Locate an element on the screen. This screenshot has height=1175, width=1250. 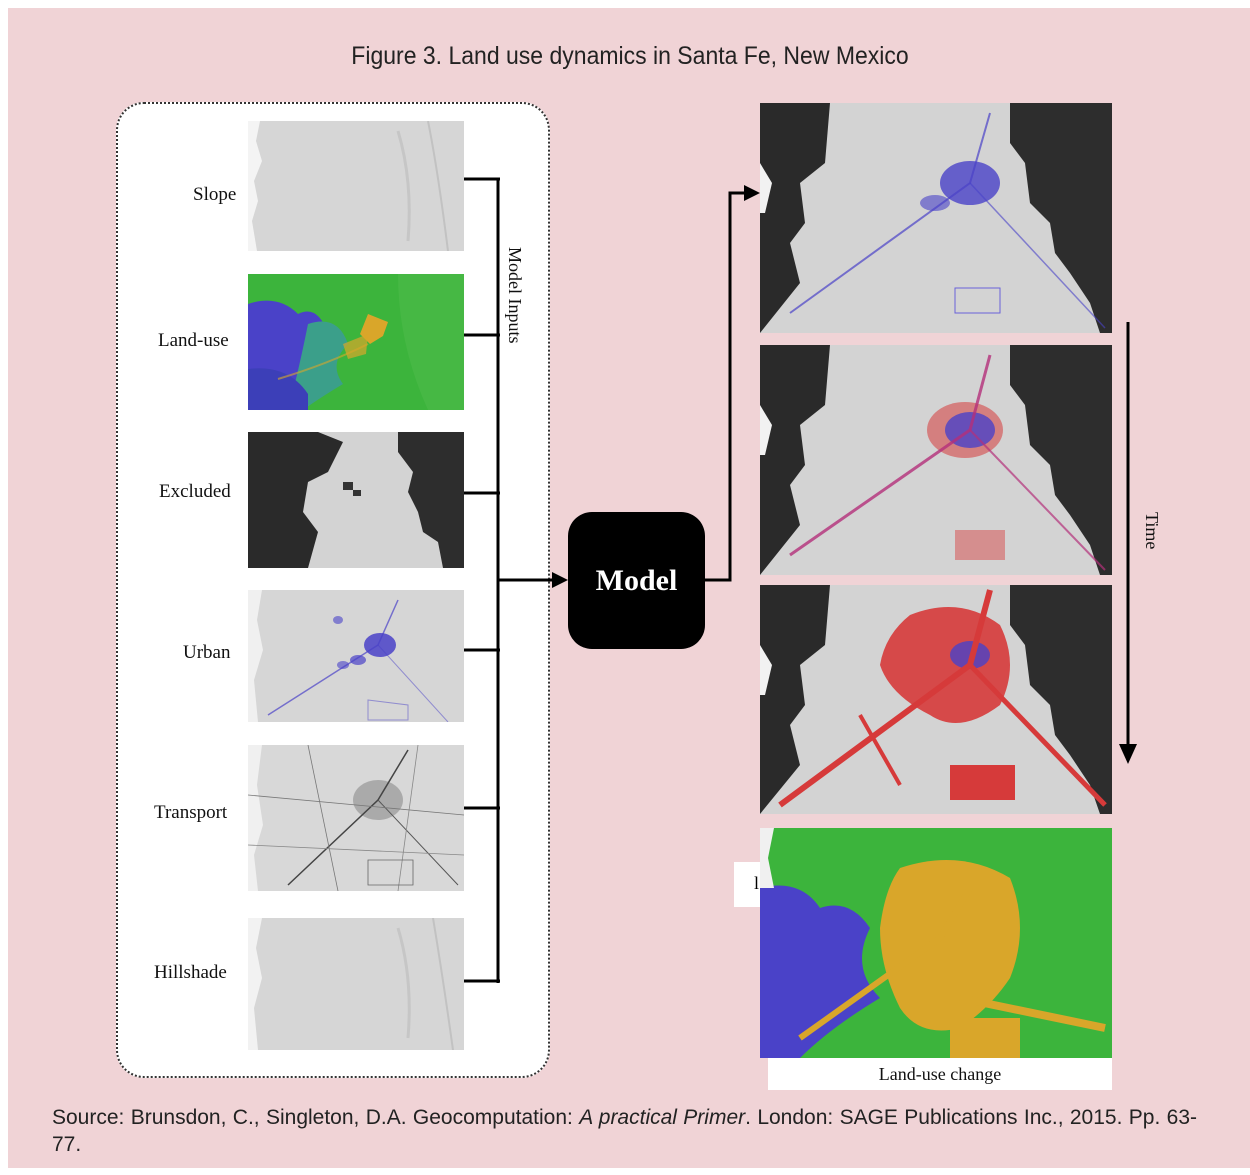
output-map-land-use-change is located at coordinates (936, 943).